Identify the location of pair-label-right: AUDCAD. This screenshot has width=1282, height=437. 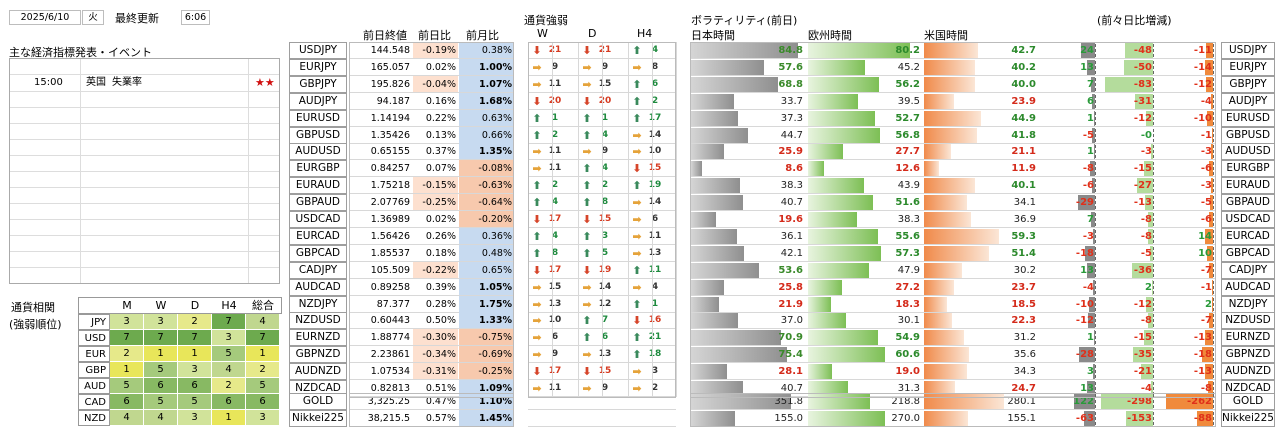
(1248, 287).